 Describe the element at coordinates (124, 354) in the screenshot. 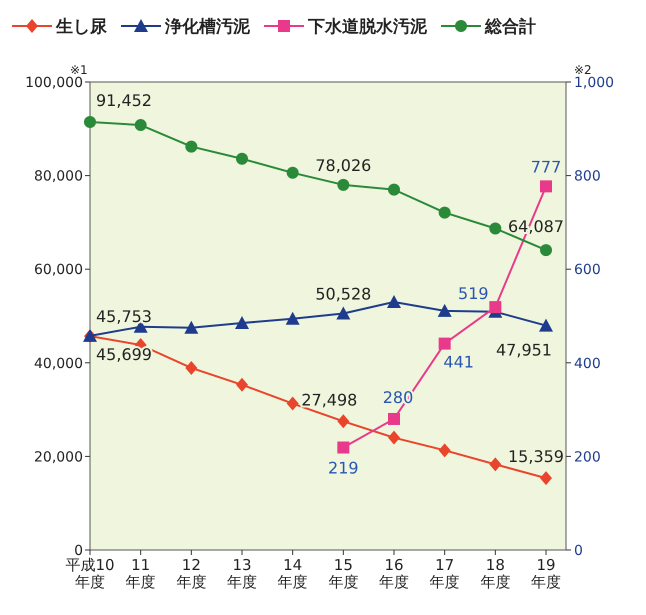

I see `data-label: 45,699` at that location.